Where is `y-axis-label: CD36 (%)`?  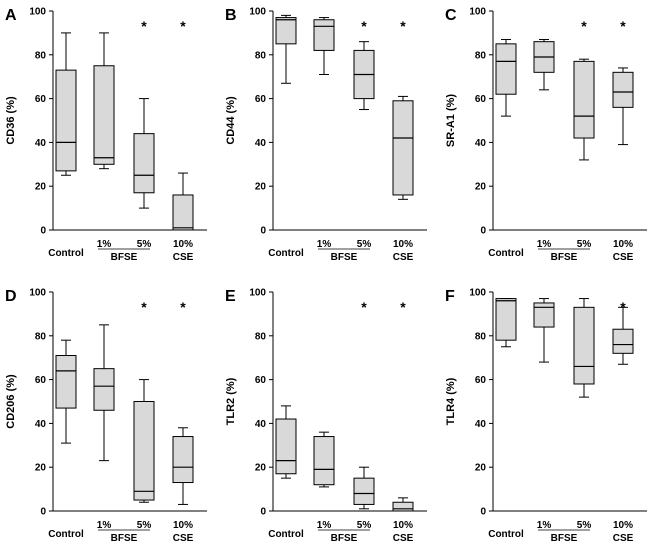
y-axis-label: CD36 (%) is located at coordinates (11, 120).